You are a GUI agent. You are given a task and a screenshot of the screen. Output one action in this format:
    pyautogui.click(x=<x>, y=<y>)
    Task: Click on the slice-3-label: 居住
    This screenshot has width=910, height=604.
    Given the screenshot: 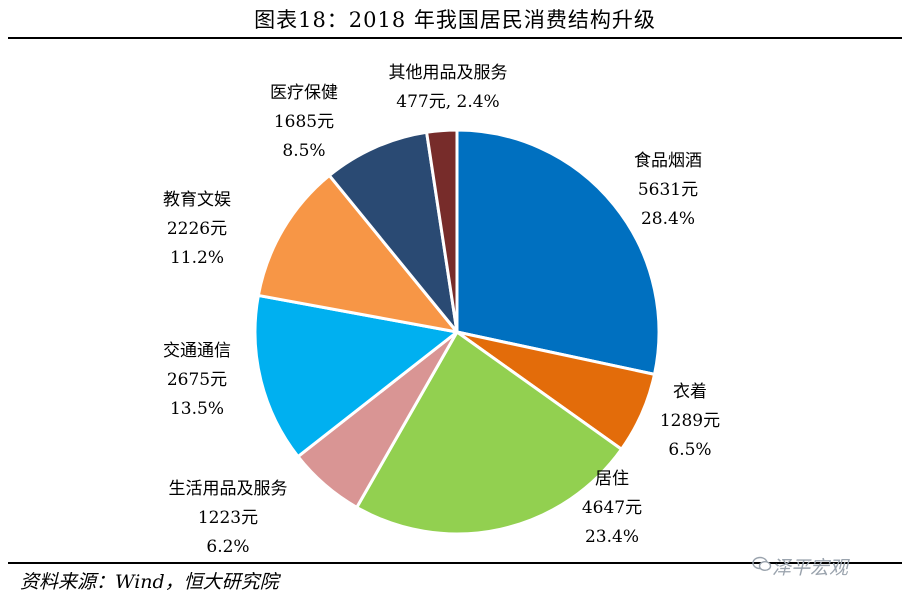 What is the action you would take?
    pyautogui.click(x=612, y=479)
    